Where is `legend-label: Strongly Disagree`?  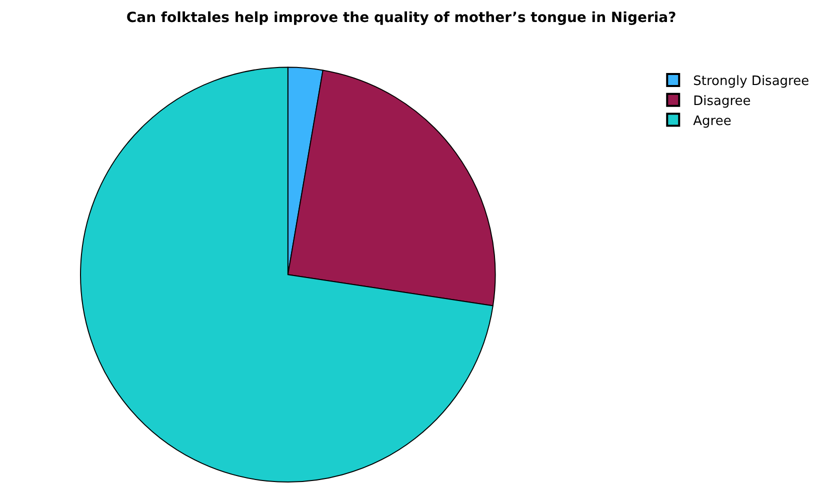 legend-label: Strongly Disagree is located at coordinates (751, 82).